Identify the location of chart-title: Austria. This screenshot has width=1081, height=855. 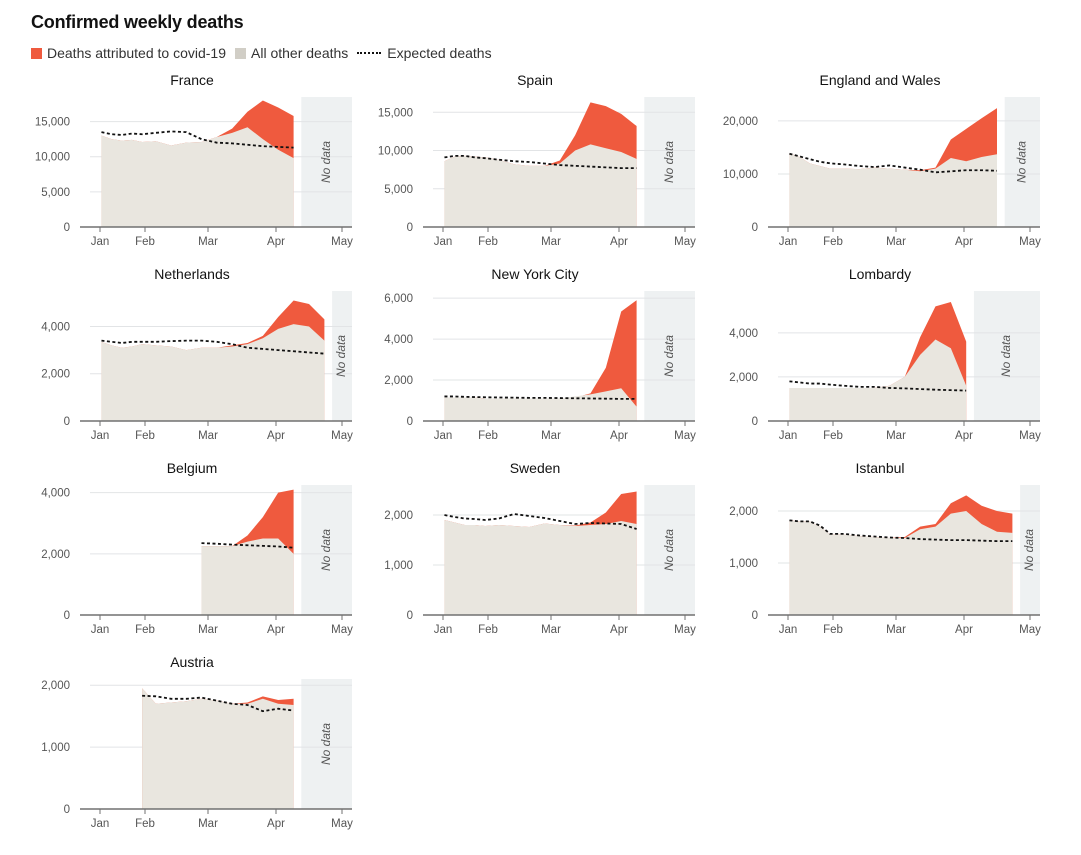
(192, 662).